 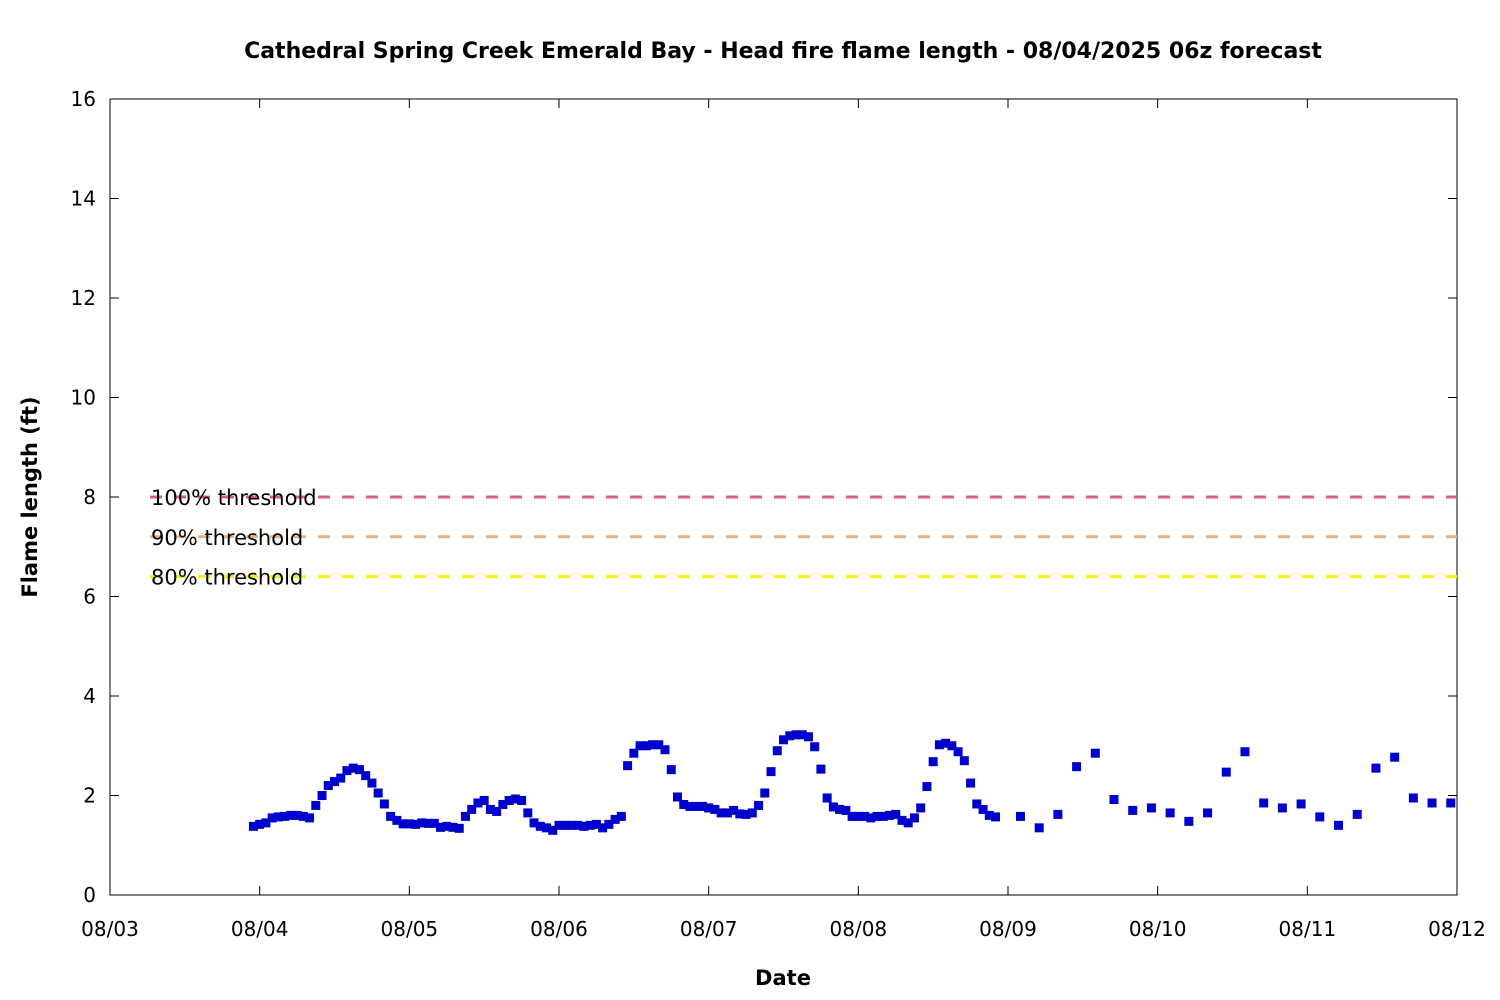 What do you see at coordinates (1008, 929) in the screenshot?
I see `x-tick-label: 08/09` at bounding box center [1008, 929].